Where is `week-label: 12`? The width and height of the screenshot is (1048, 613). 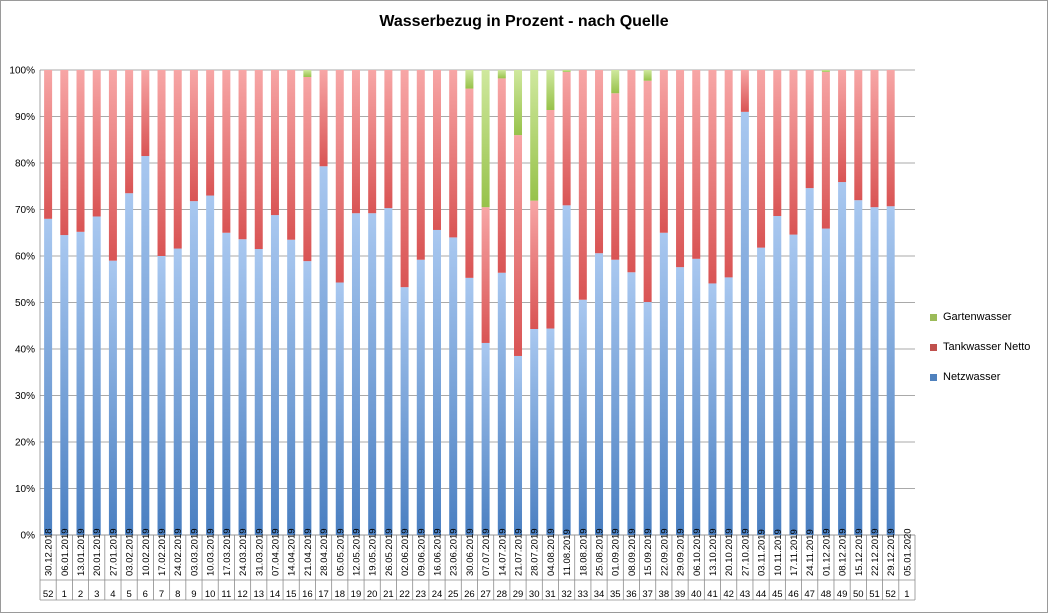
week-label: 12 is located at coordinates (242, 594).